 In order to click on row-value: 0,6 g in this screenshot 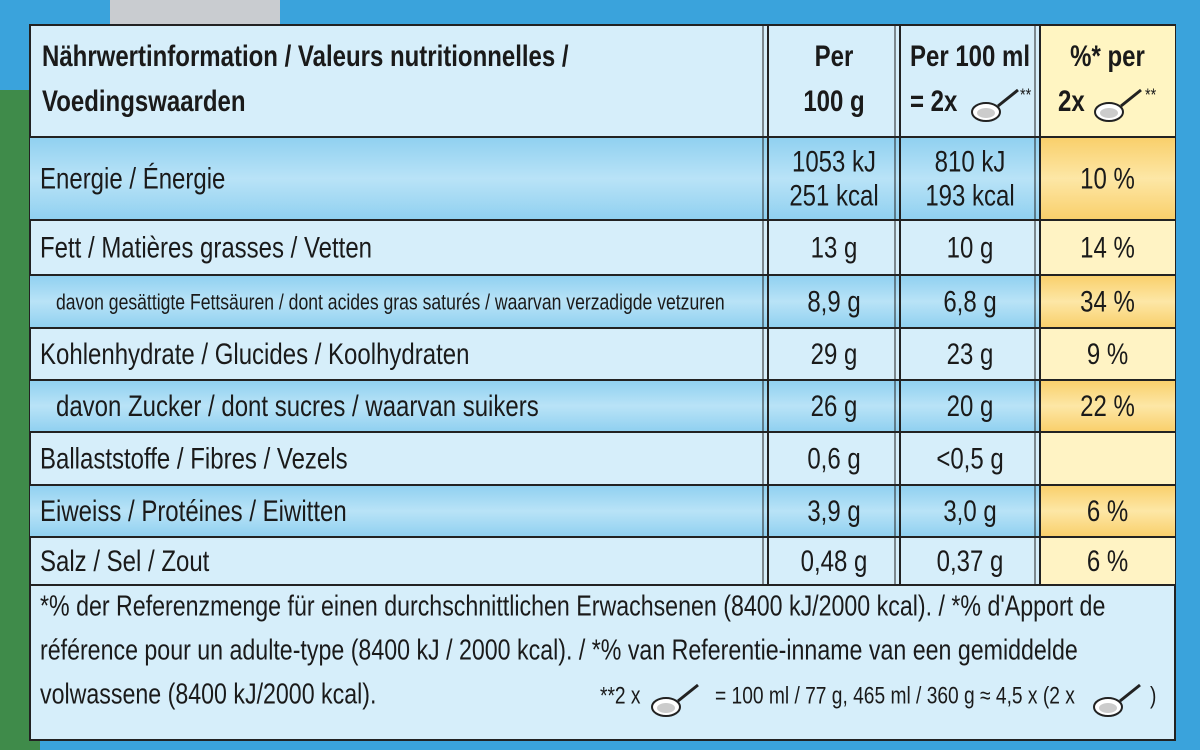, I will do `click(833, 458)`.